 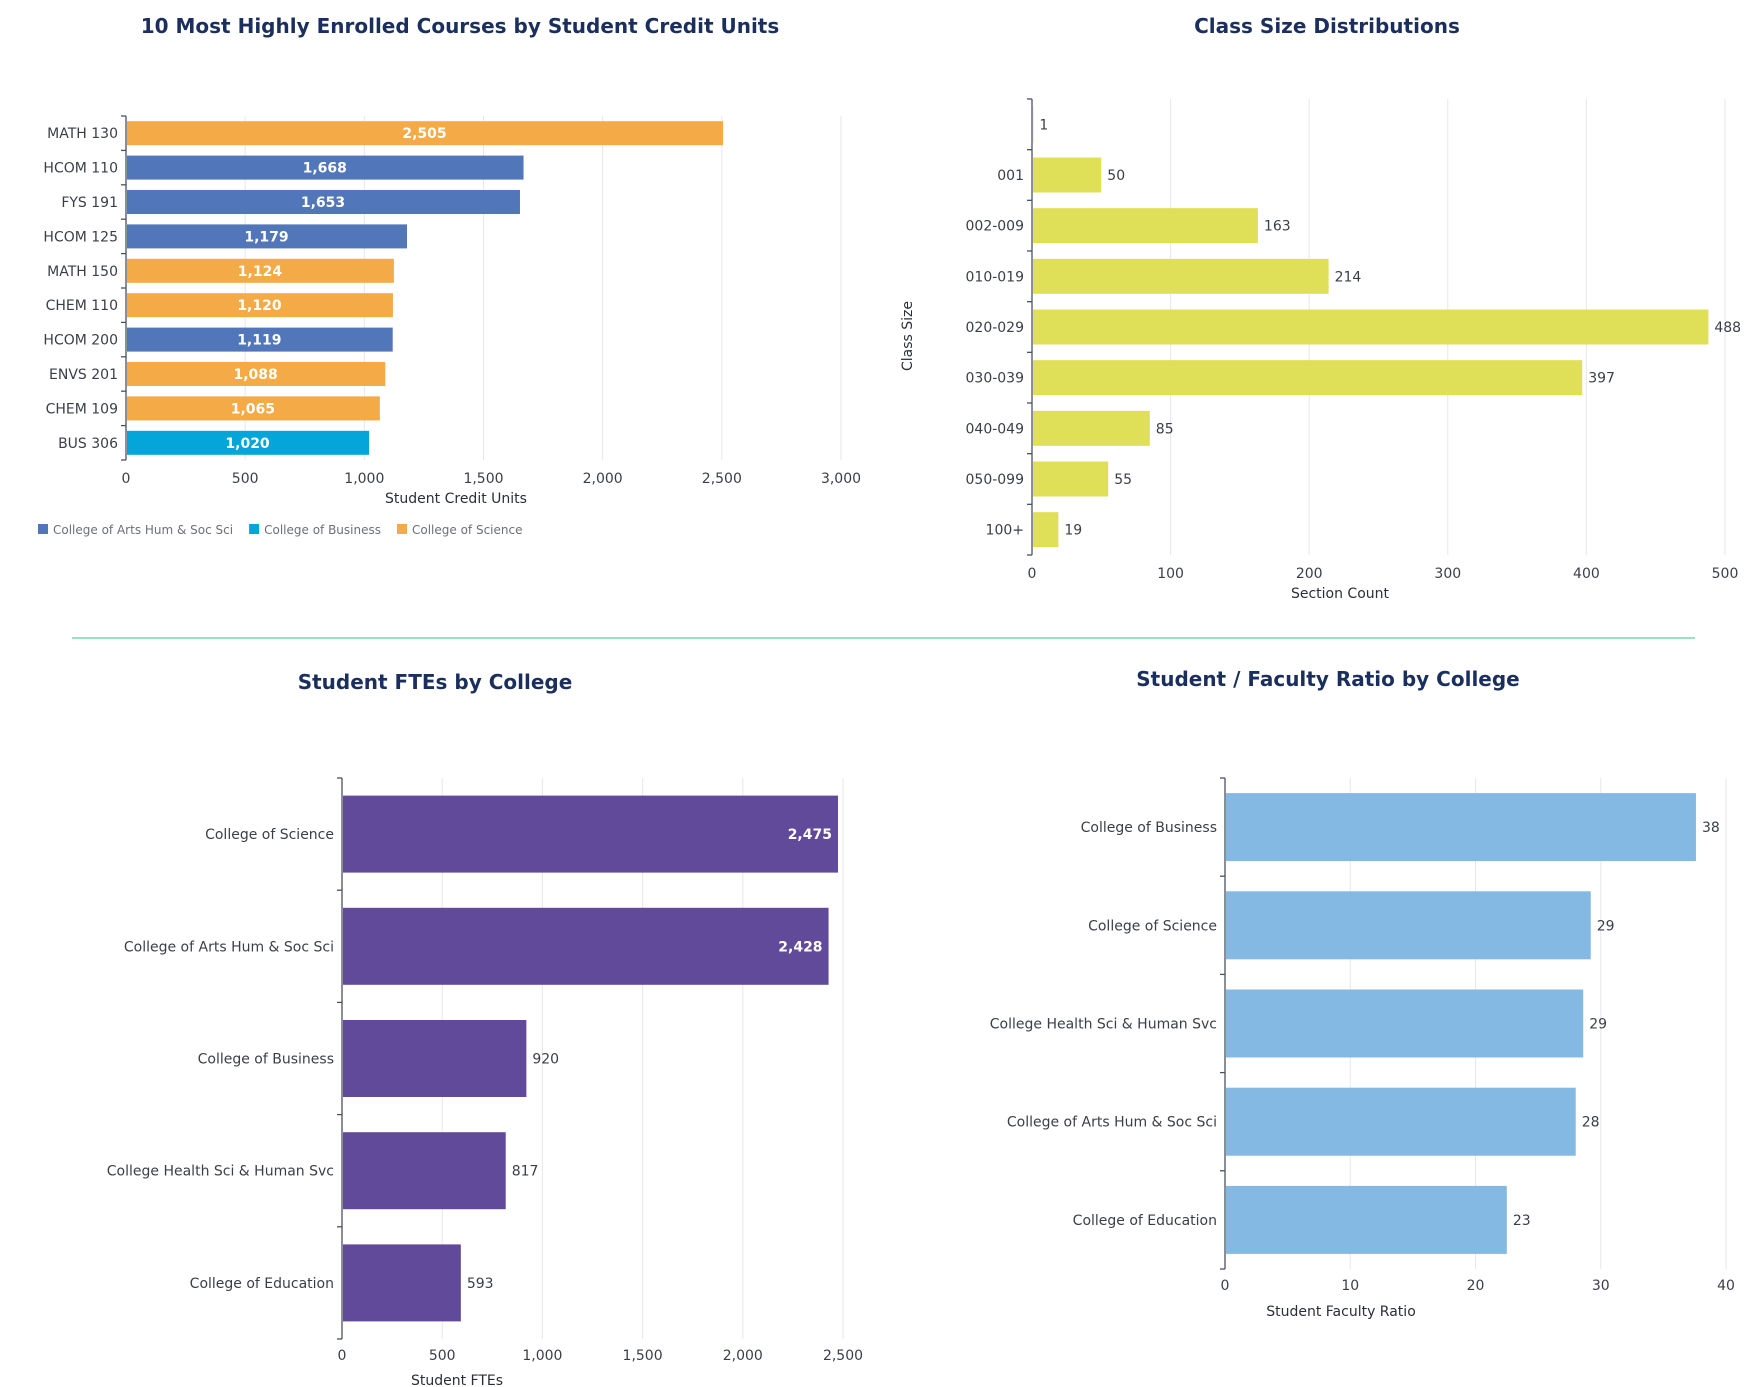 What do you see at coordinates (143, 530) in the screenshot?
I see `legend-entry: College of Arts Hum & Soc Sci` at bounding box center [143, 530].